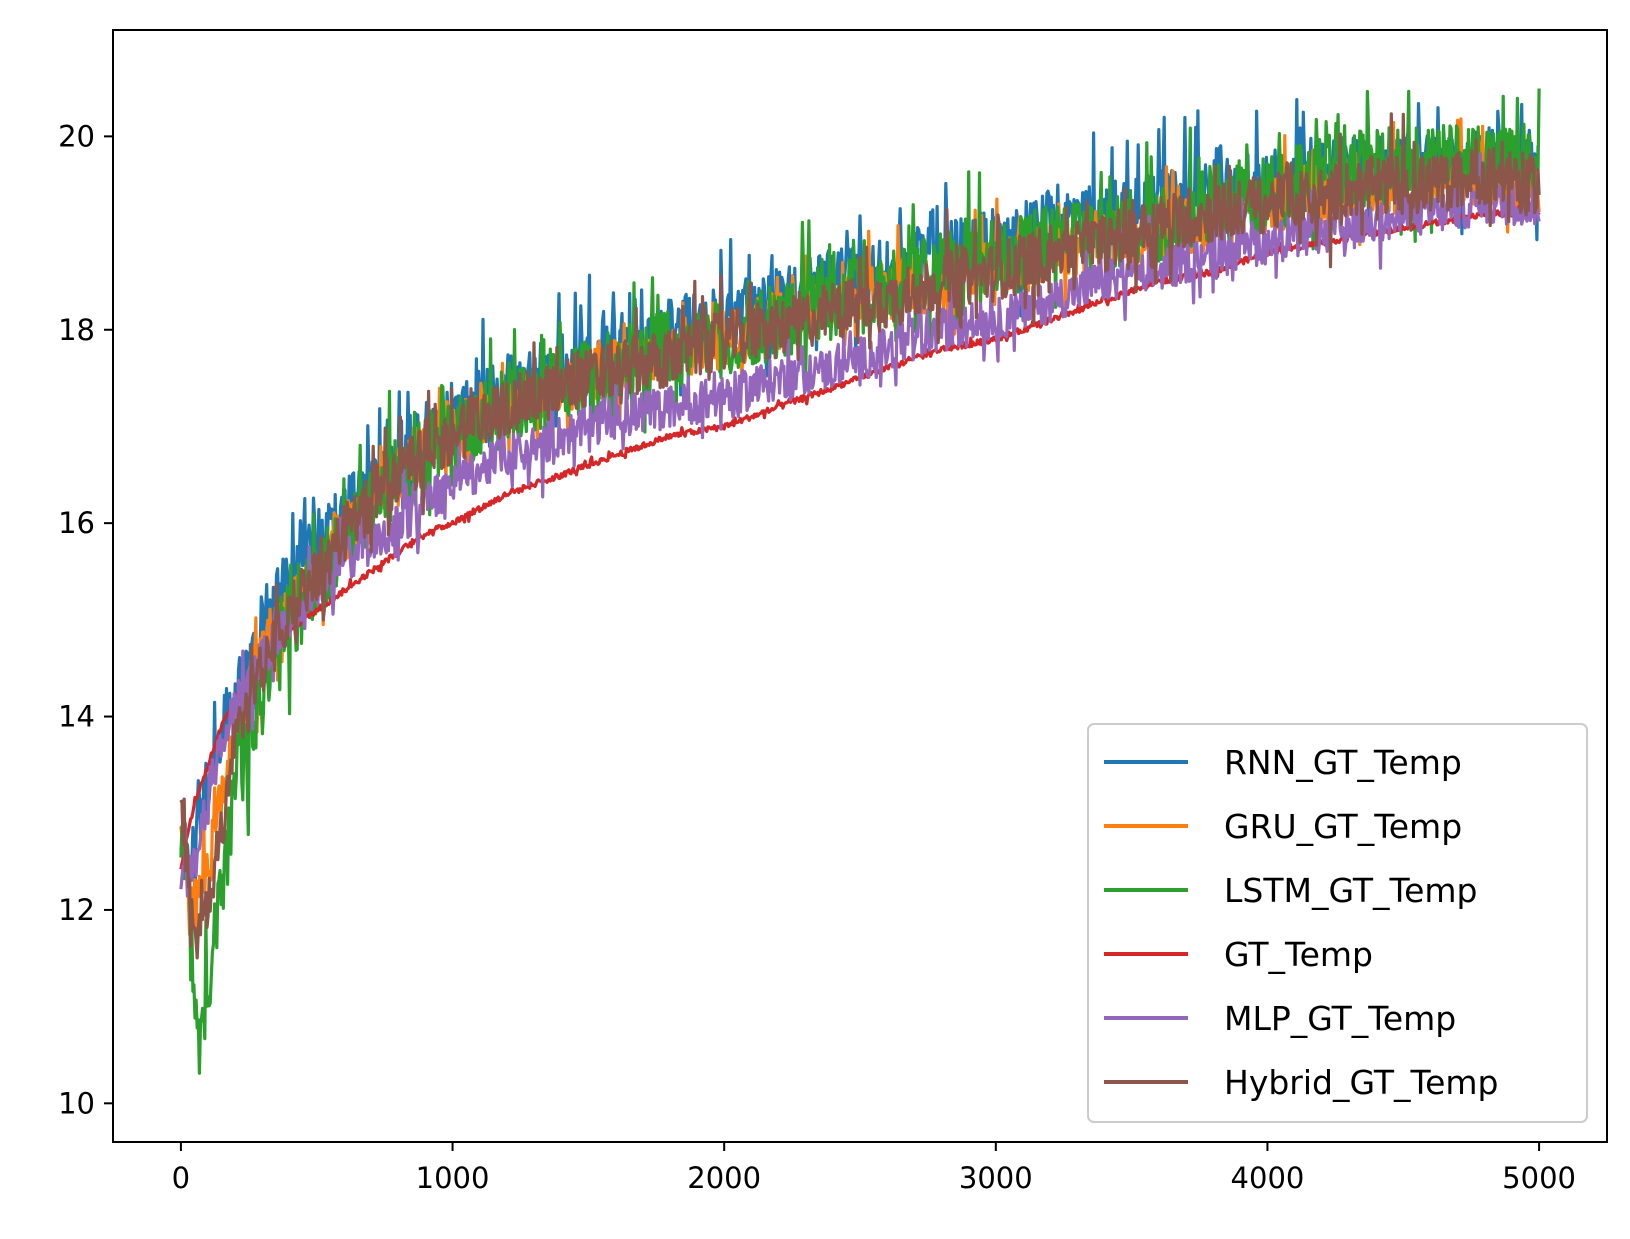  What do you see at coordinates (1350, 890) in the screenshot?
I see `legend-label: LSTM_GT_Temp` at bounding box center [1350, 890].